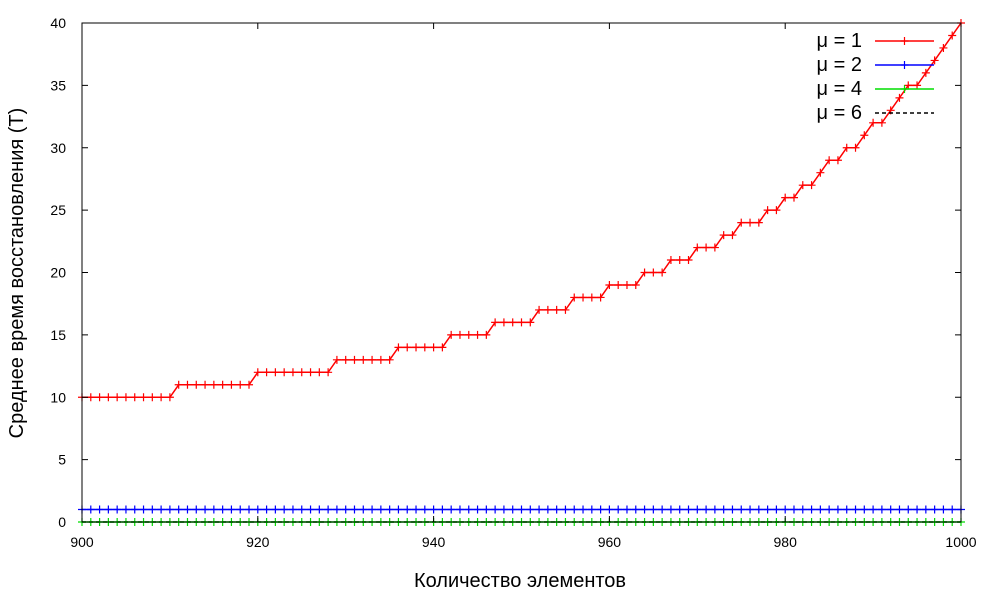 Image resolution: width=1000 pixels, height=605 pixels. I want to click on x-tick-label-920: 920, so click(258, 542).